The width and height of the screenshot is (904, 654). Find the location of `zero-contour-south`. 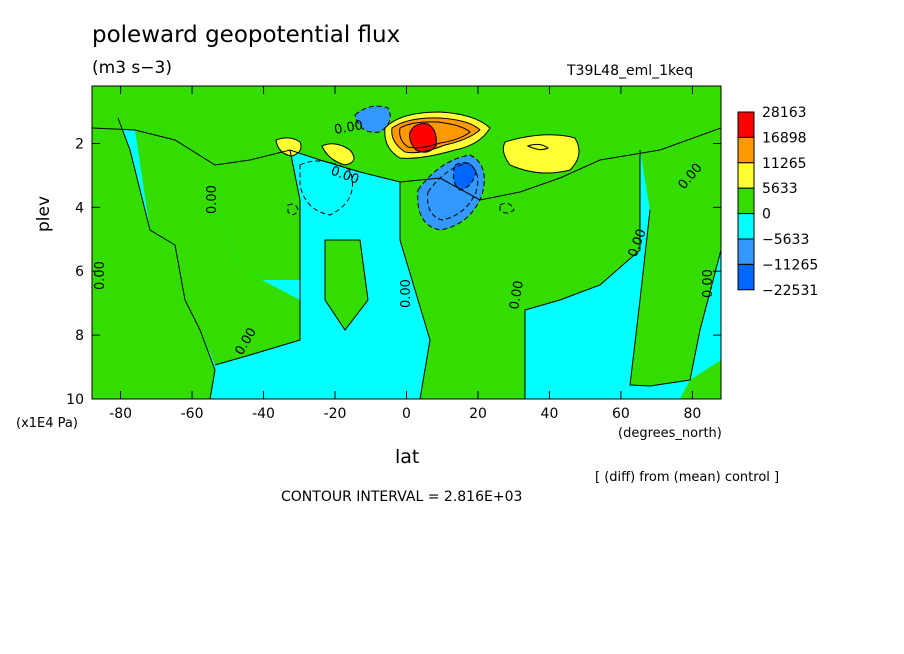

zero-contour-south is located at coordinates (166, 258).